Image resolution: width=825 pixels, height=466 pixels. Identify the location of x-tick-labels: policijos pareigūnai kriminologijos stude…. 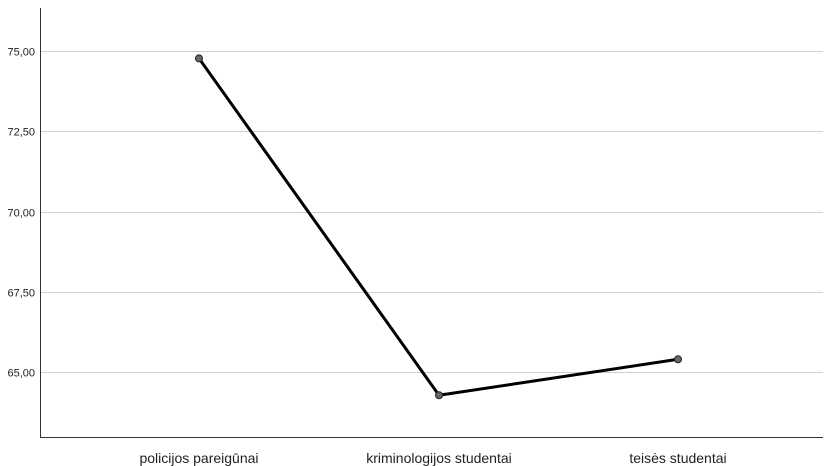
(432, 458).